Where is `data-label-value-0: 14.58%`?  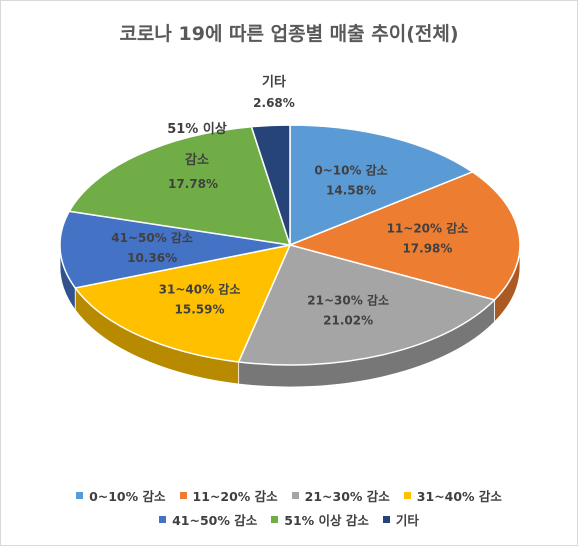 data-label-value-0: 14.58% is located at coordinates (351, 190).